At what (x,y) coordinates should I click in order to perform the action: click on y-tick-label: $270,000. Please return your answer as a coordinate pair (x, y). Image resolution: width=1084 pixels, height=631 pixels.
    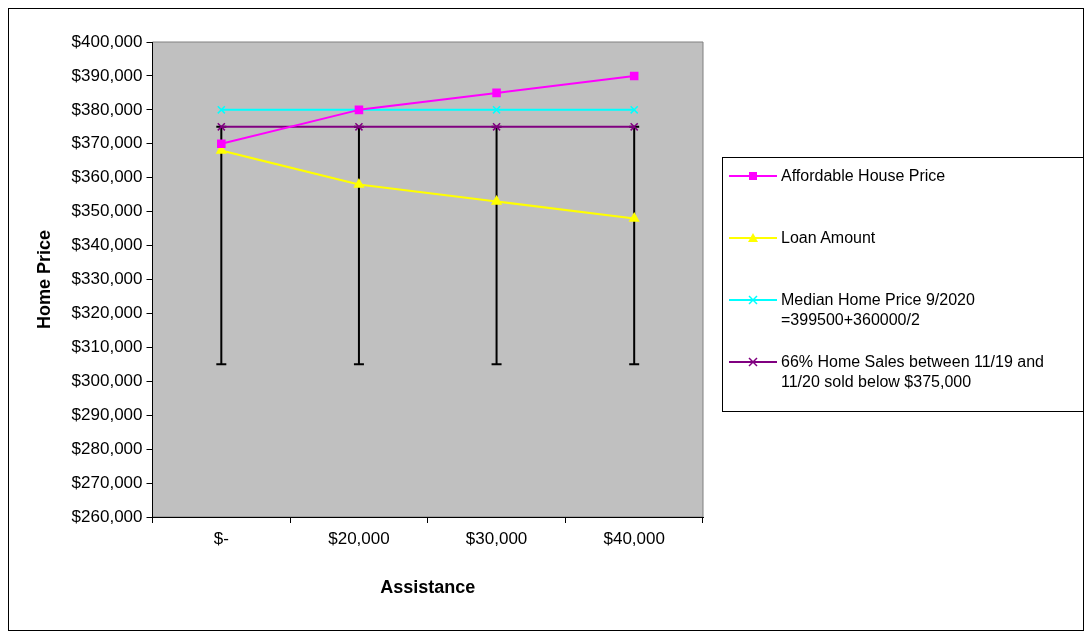
    Looking at the image, I should click on (107, 482).